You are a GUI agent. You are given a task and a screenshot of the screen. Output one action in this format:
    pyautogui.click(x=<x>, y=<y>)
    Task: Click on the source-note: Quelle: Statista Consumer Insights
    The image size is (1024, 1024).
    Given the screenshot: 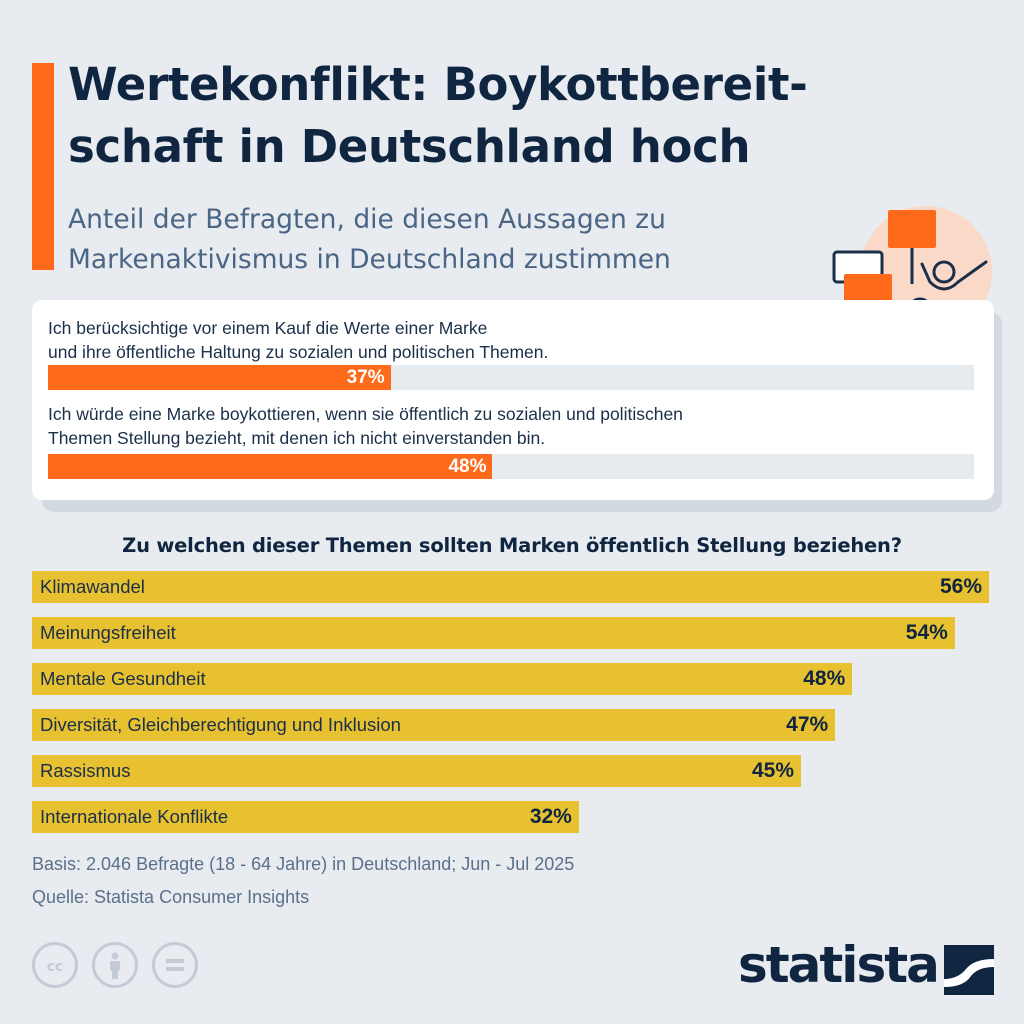 What is the action you would take?
    pyautogui.click(x=171, y=897)
    